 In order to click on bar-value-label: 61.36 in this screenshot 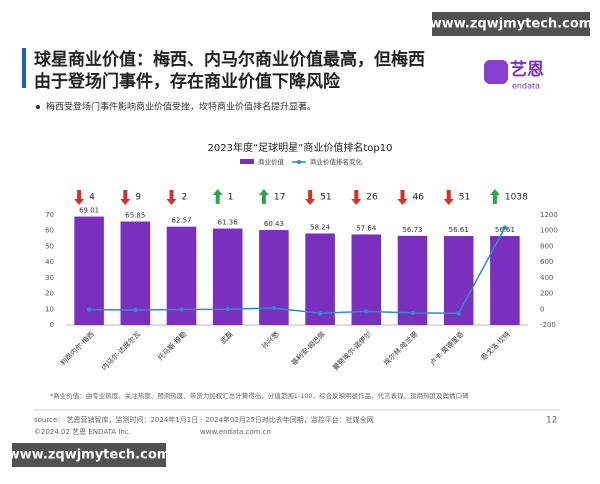, I will do `click(228, 223)`.